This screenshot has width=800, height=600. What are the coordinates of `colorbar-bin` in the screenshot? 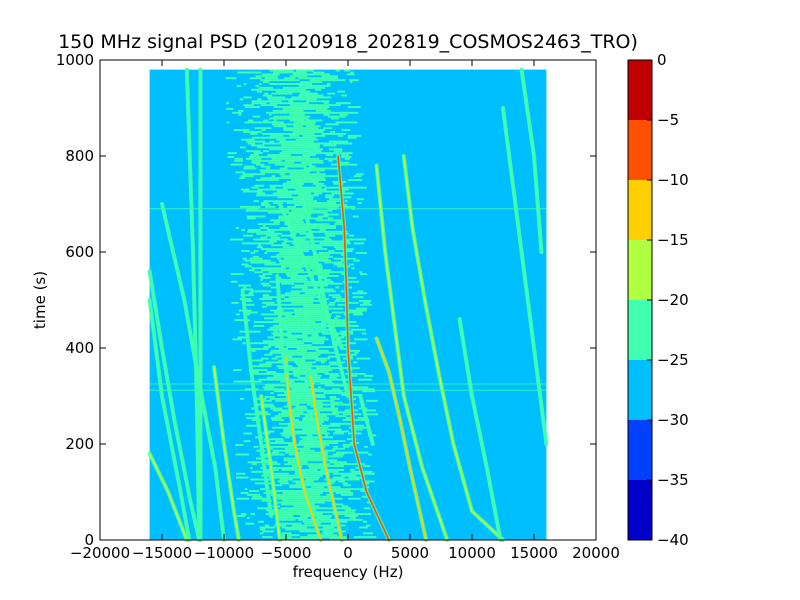 It's located at (640, 390).